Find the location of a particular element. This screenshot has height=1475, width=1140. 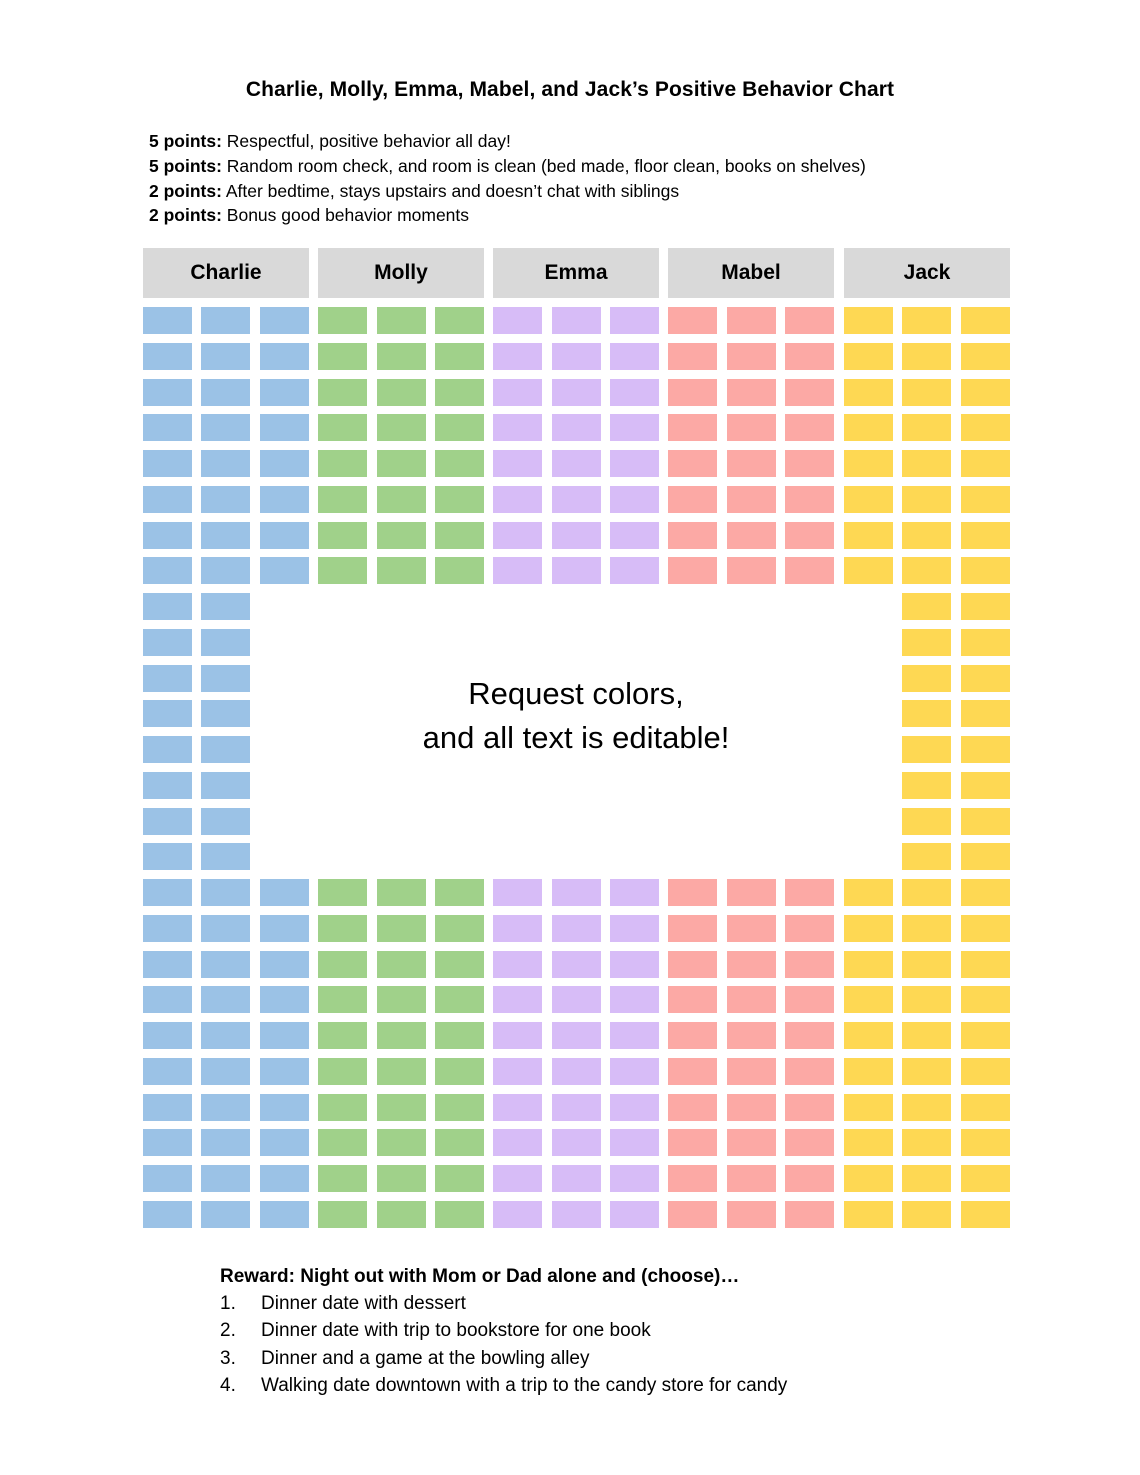

center-note-line2: and all text is editable! is located at coordinates (576, 737).